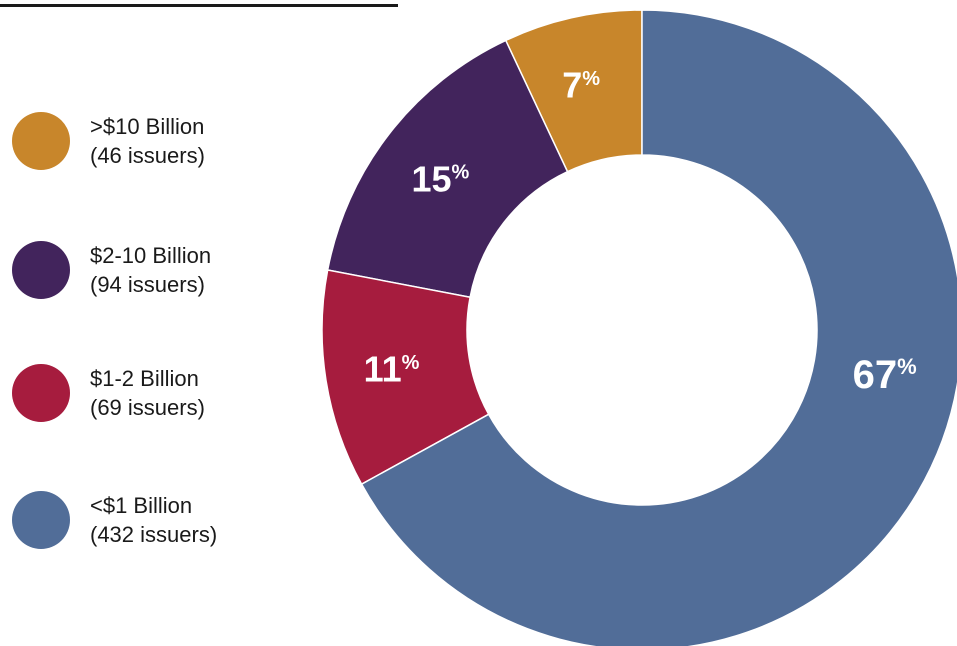  What do you see at coordinates (144, 378) in the screenshot?
I see `legend-label: $1-2 Billion` at bounding box center [144, 378].